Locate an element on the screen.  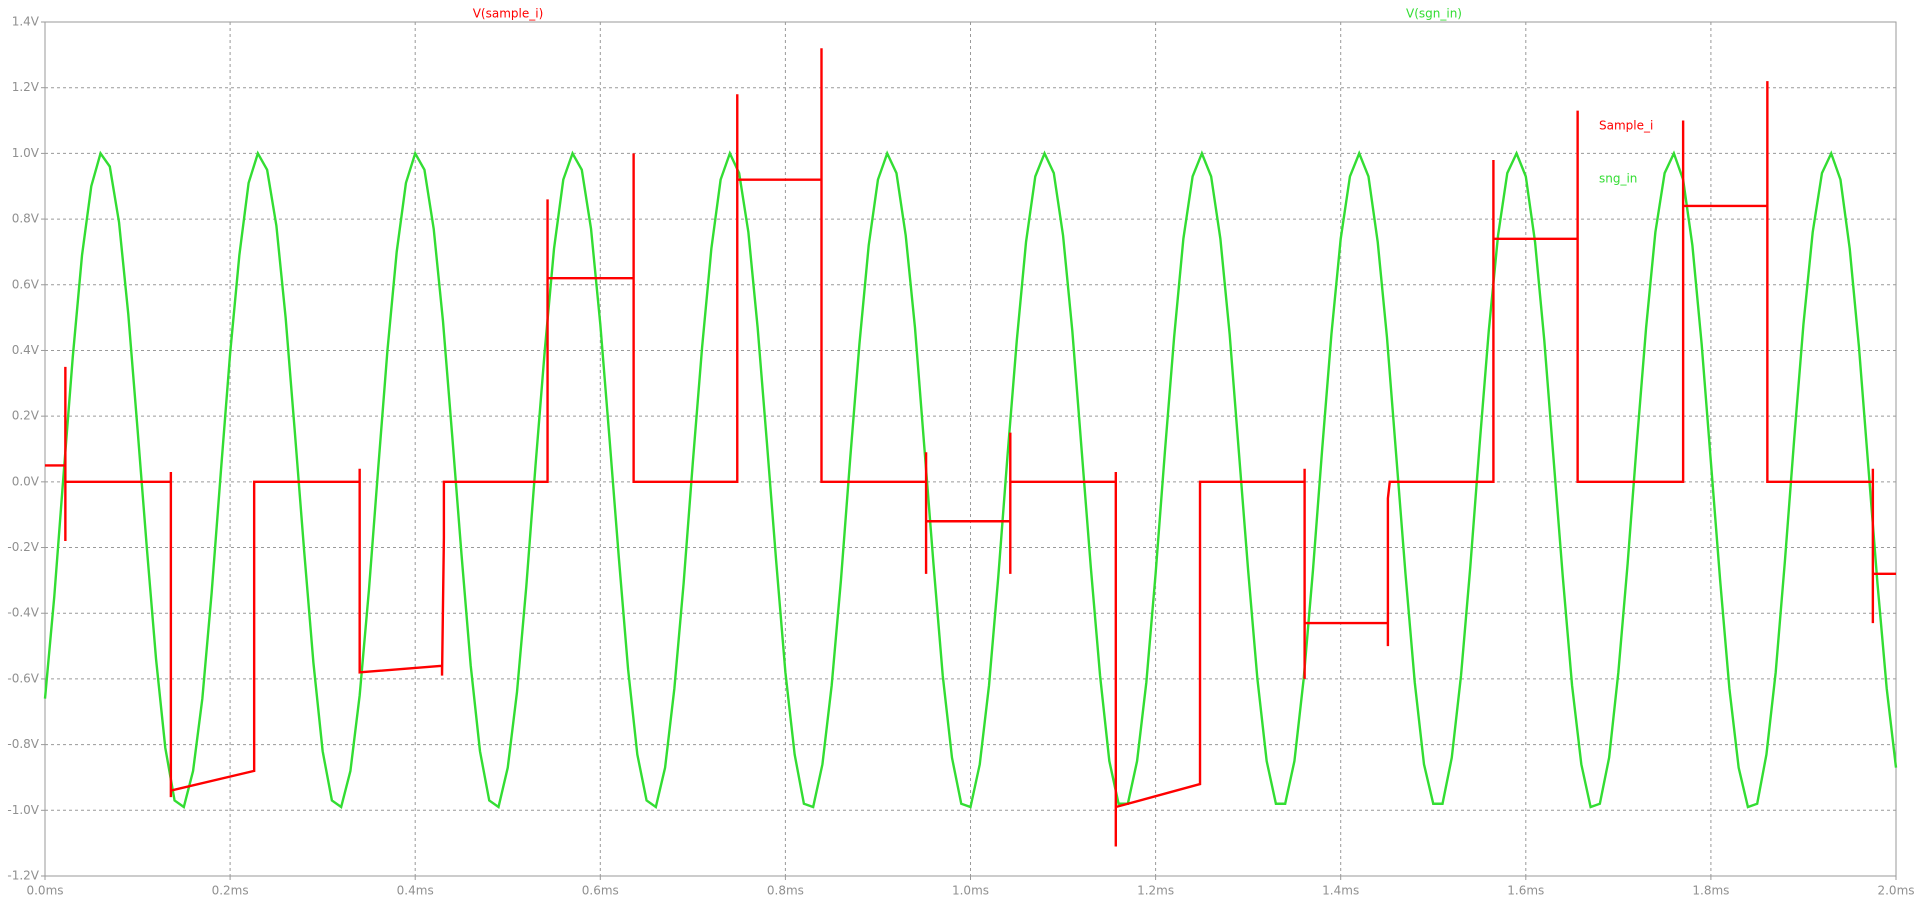
annotation: sng_in is located at coordinates (1618, 179).